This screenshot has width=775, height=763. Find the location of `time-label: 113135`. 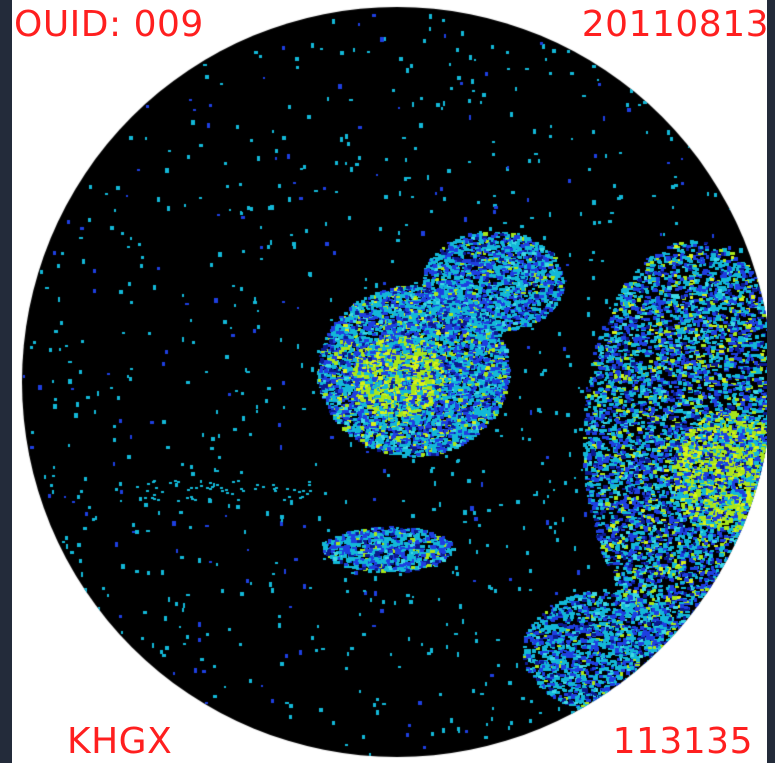

time-label: 113135 is located at coordinates (682, 741).